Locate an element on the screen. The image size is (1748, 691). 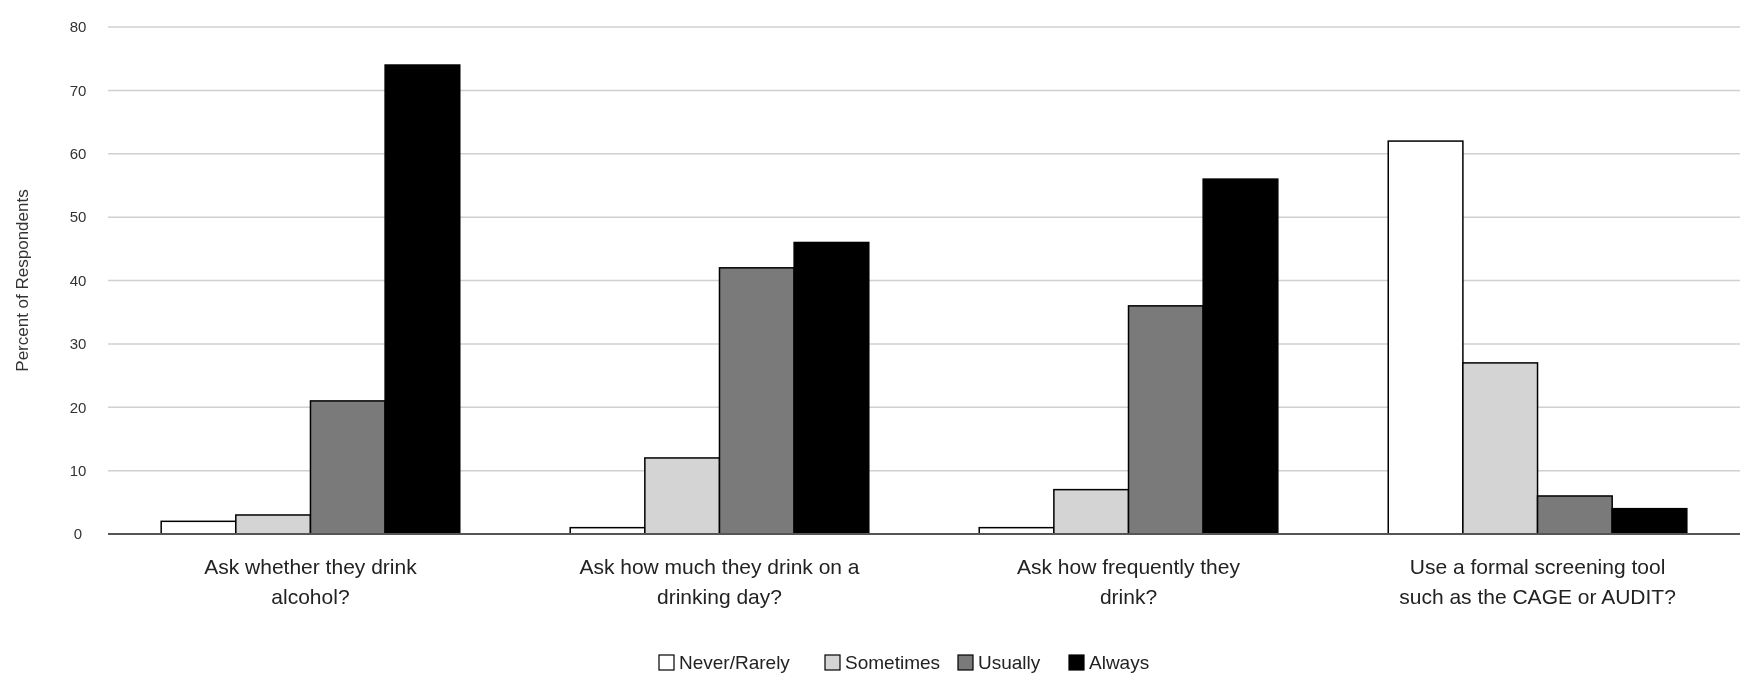
y-axis-title: Percent of Respondents is located at coordinates (22, 280).